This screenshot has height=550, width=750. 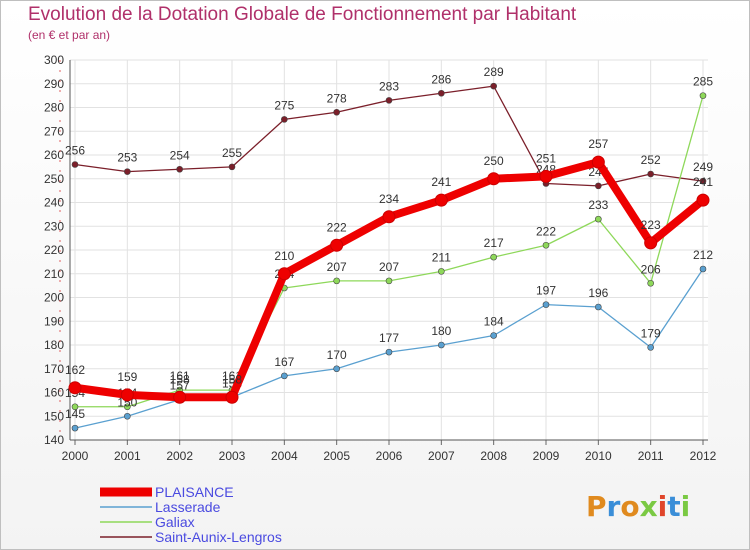 I want to click on legend-label: PLAISANCE, so click(x=194, y=492).